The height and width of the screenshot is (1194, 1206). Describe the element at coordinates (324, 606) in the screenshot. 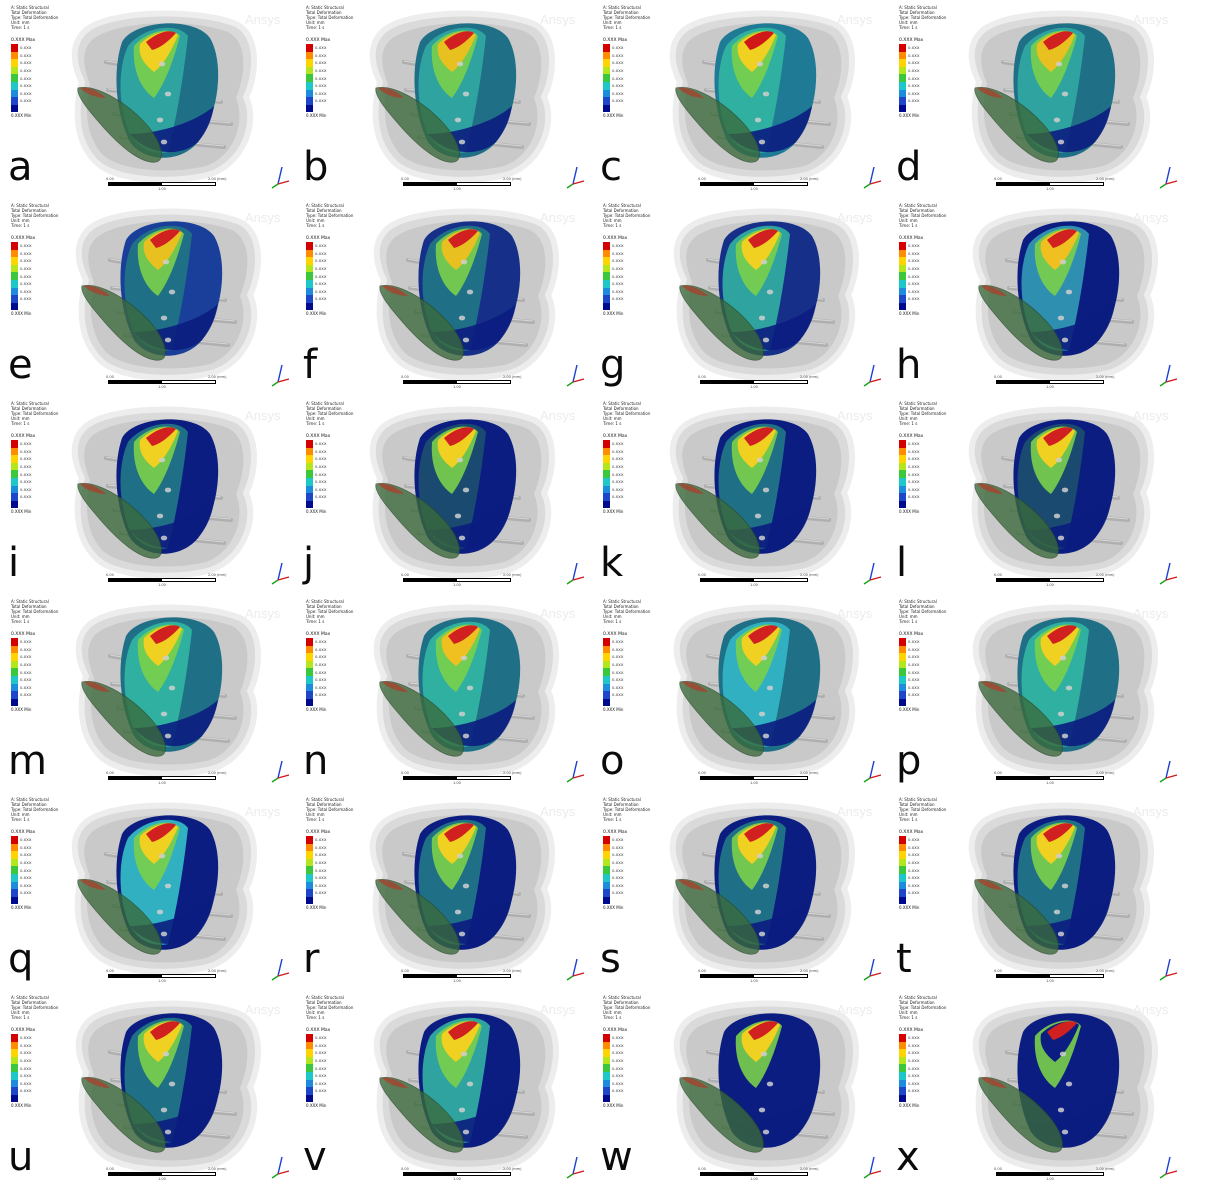

I see `legend-header-line: Total Deformation` at that location.